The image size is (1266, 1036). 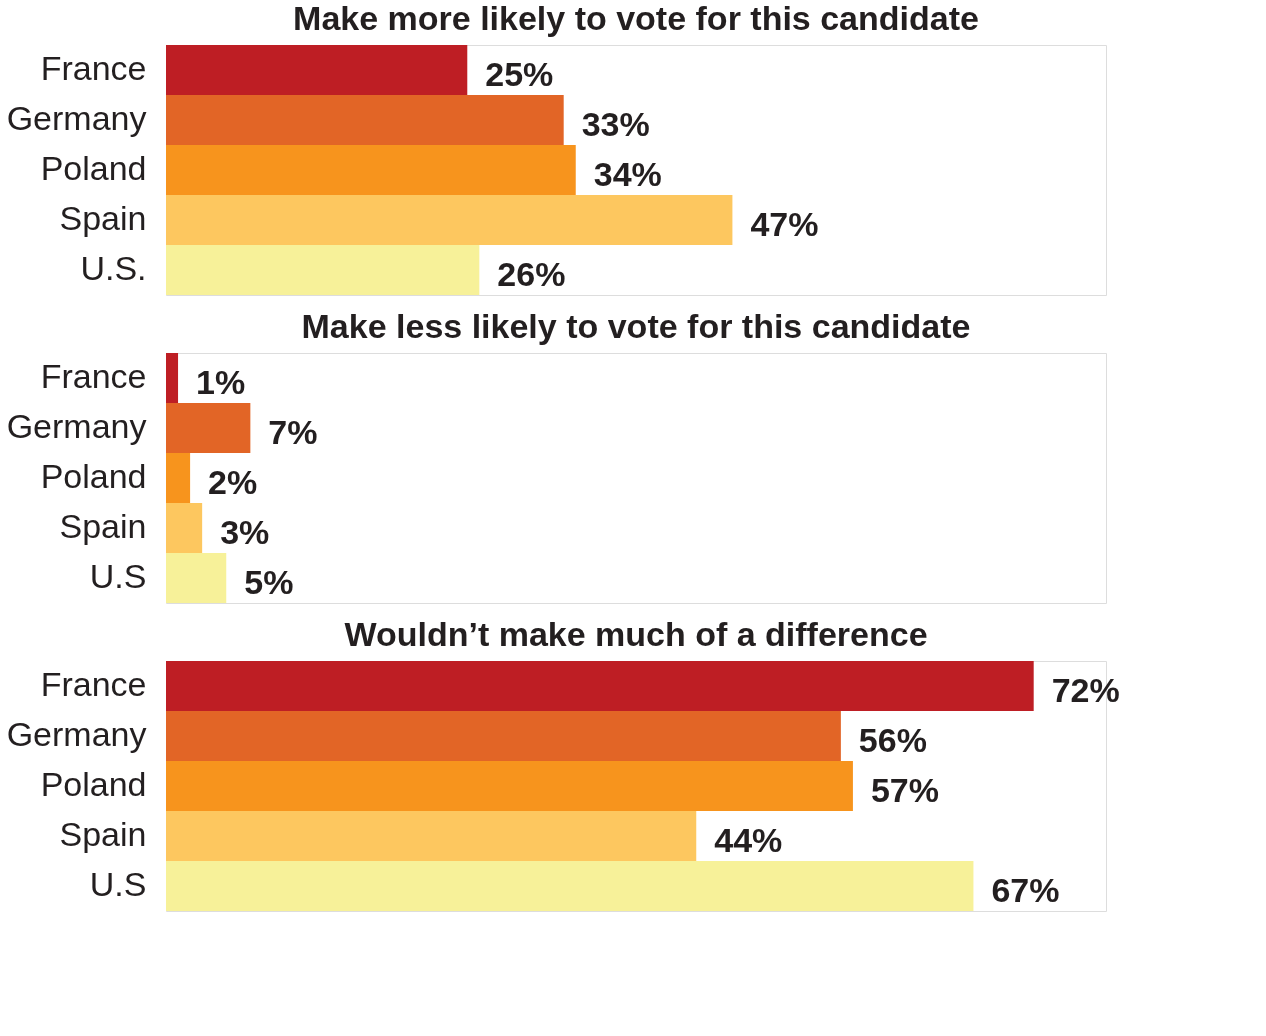 I want to click on data-label: 2%, so click(x=233, y=482).